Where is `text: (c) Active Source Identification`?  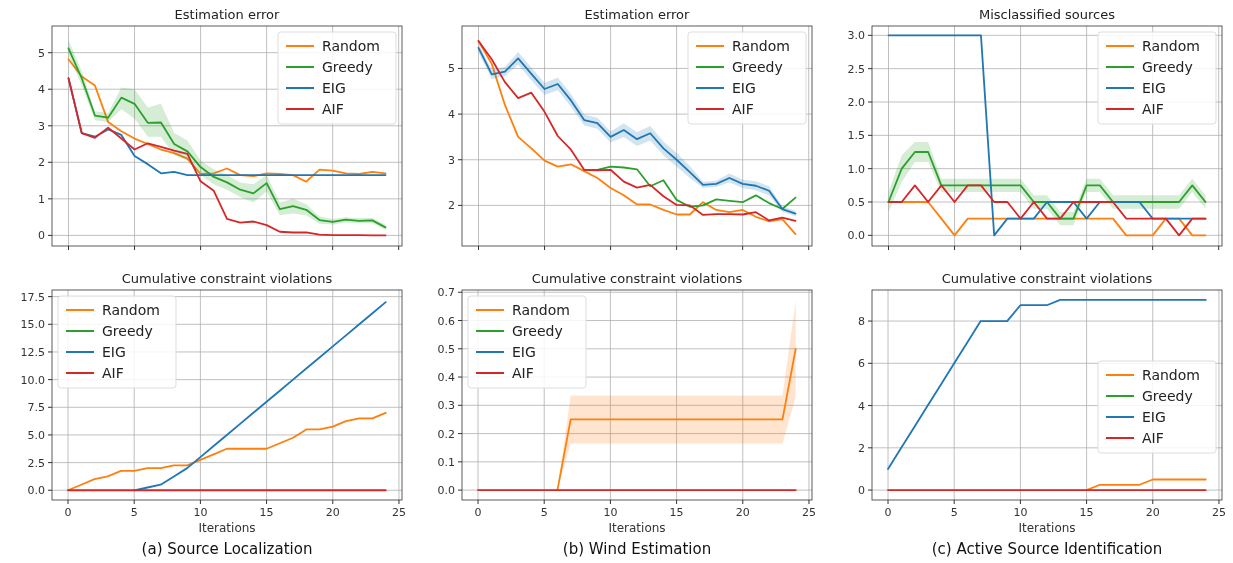
text: (c) Active Source Identification is located at coordinates (1047, 549).